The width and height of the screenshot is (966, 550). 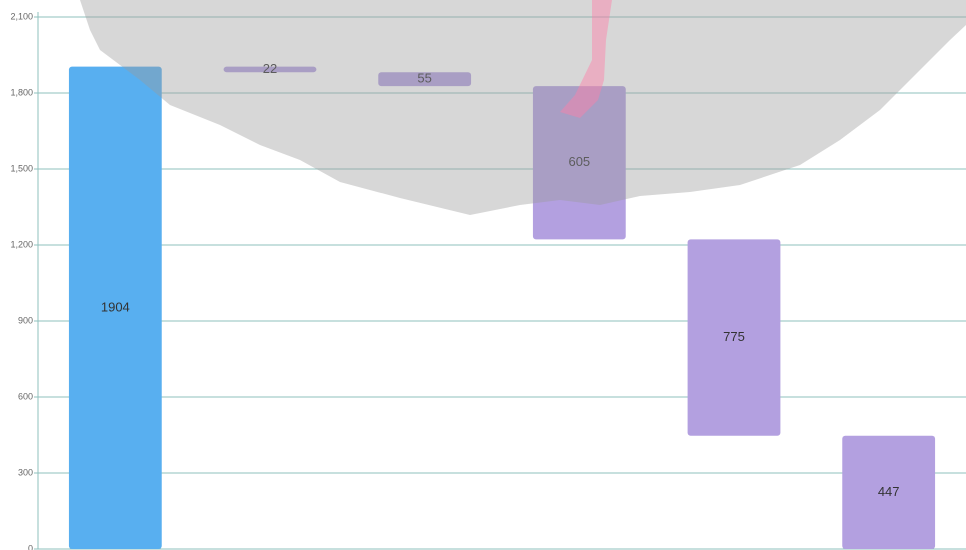 I want to click on background-streak, so click(x=586, y=59).